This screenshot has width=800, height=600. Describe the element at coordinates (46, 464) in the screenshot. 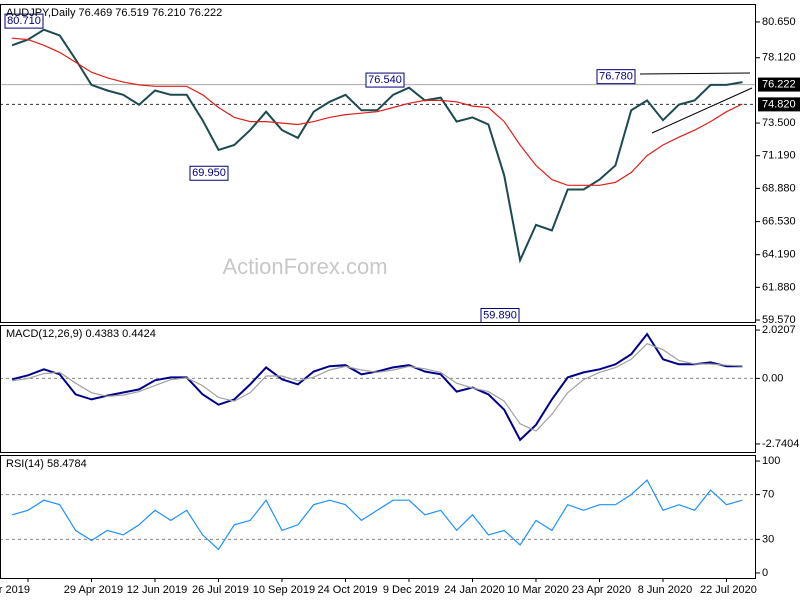

I see `panel-title: RSI(14) 58.4784` at that location.